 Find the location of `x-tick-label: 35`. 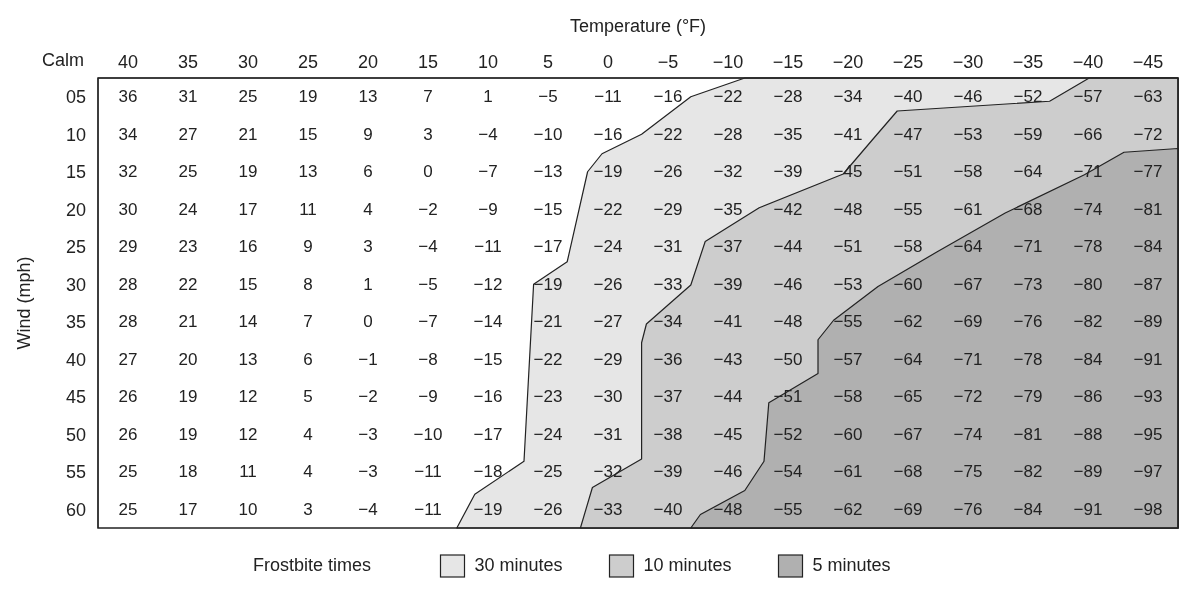

x-tick-label: 35 is located at coordinates (188, 62).